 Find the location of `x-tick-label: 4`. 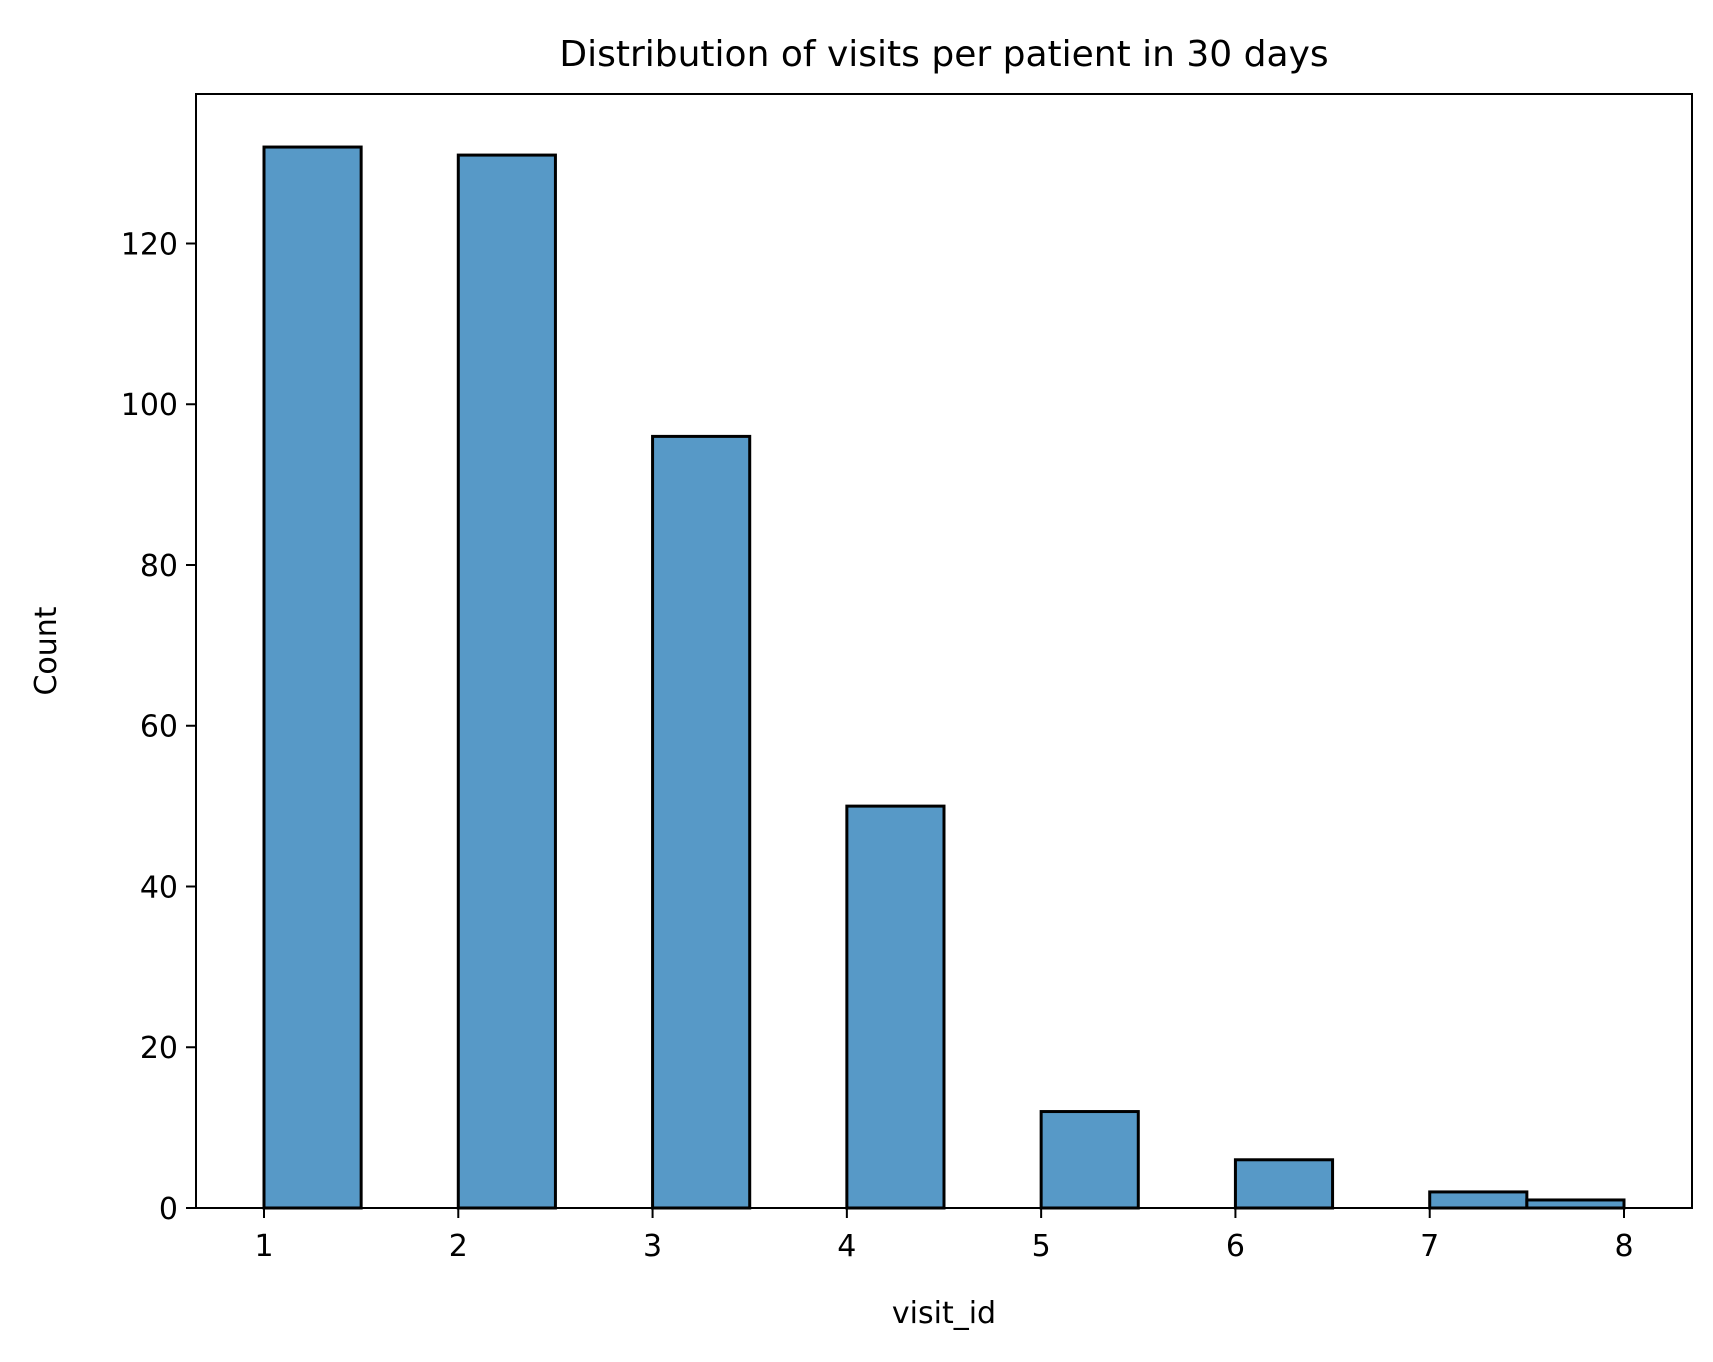

x-tick-label: 4 is located at coordinates (846, 1246).